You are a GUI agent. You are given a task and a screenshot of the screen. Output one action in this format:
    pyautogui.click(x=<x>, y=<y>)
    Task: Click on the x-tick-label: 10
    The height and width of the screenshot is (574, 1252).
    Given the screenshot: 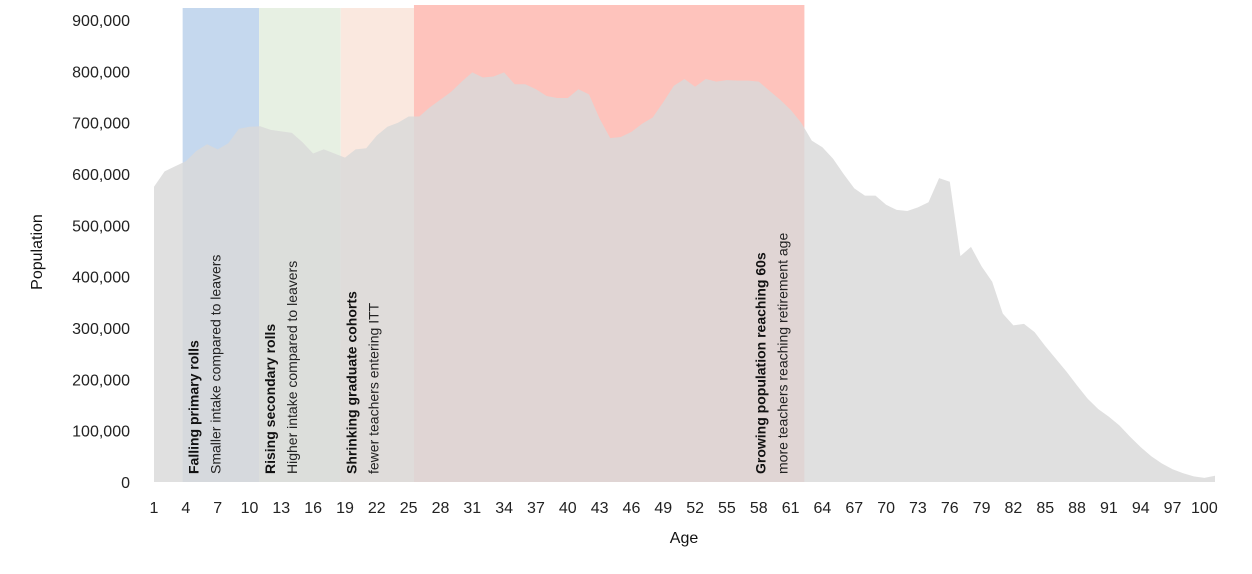 What is the action you would take?
    pyautogui.click(x=250, y=508)
    